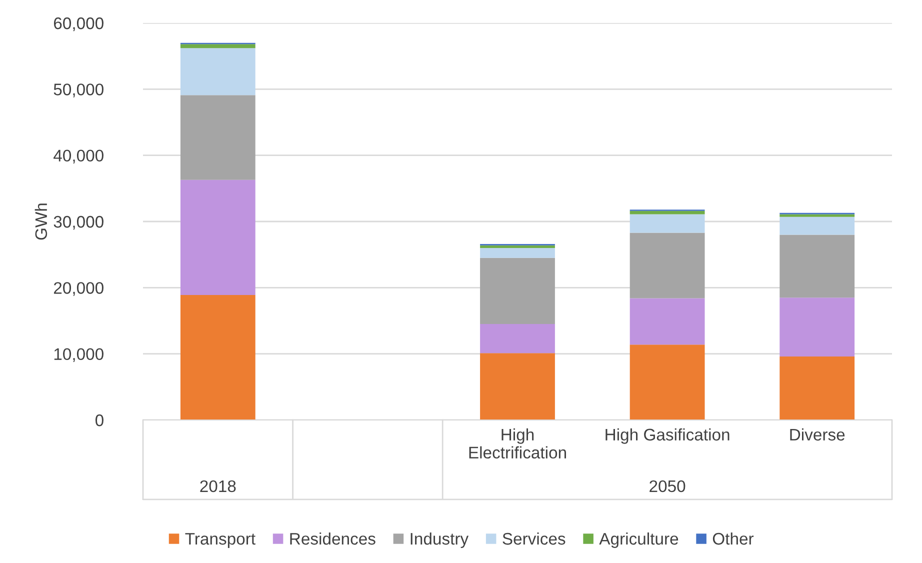  What do you see at coordinates (220, 540) in the screenshot?
I see `legend-label: Transport` at bounding box center [220, 540].